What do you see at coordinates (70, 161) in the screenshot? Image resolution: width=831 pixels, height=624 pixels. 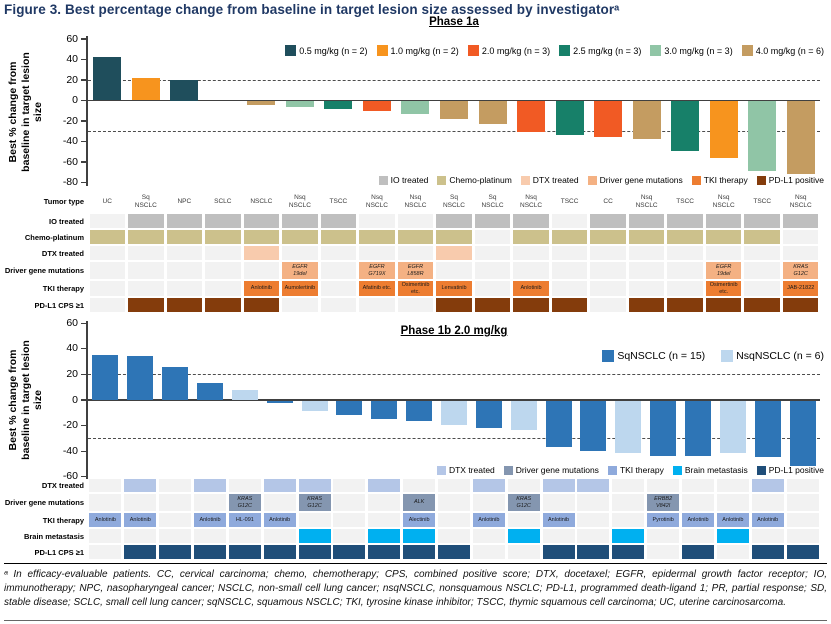 I see `y-tick-label: -60` at bounding box center [70, 161].